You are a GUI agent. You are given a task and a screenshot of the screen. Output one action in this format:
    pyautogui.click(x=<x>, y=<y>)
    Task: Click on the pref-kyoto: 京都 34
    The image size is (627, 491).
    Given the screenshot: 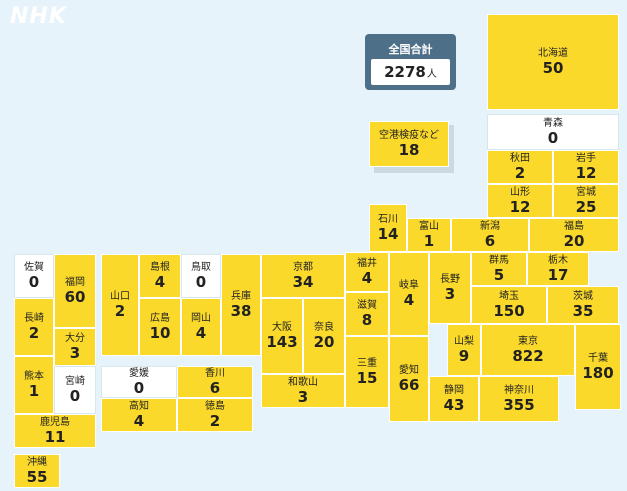 What is the action you would take?
    pyautogui.click(x=303, y=276)
    